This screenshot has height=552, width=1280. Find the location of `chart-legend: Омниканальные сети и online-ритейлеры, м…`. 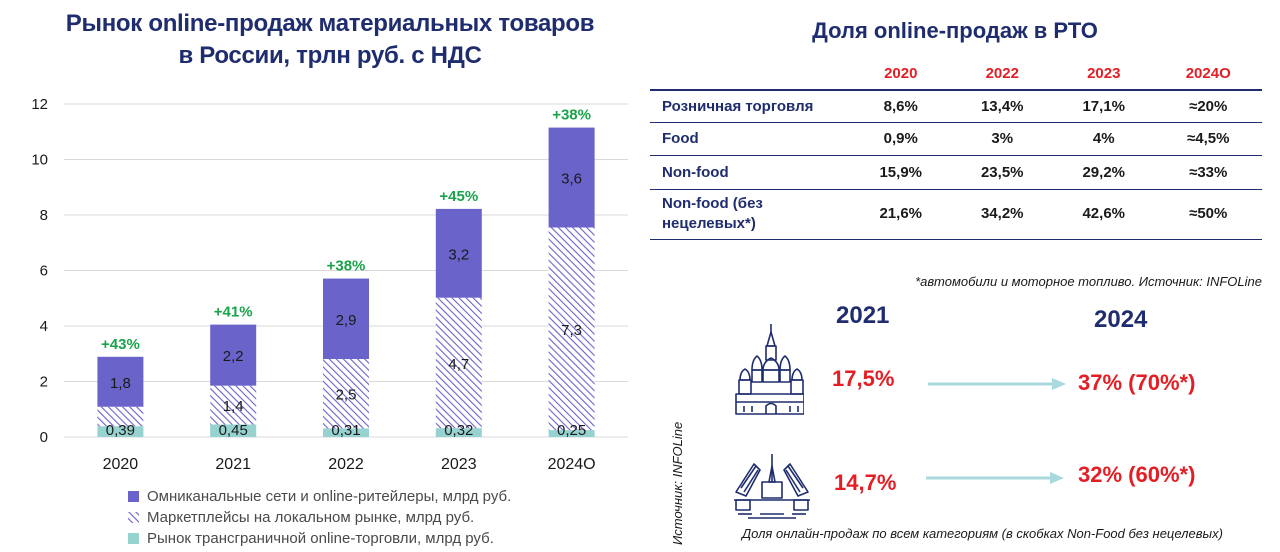

chart-legend: Омниканальные сети и online-ритейлеры, м… is located at coordinates (388, 517).